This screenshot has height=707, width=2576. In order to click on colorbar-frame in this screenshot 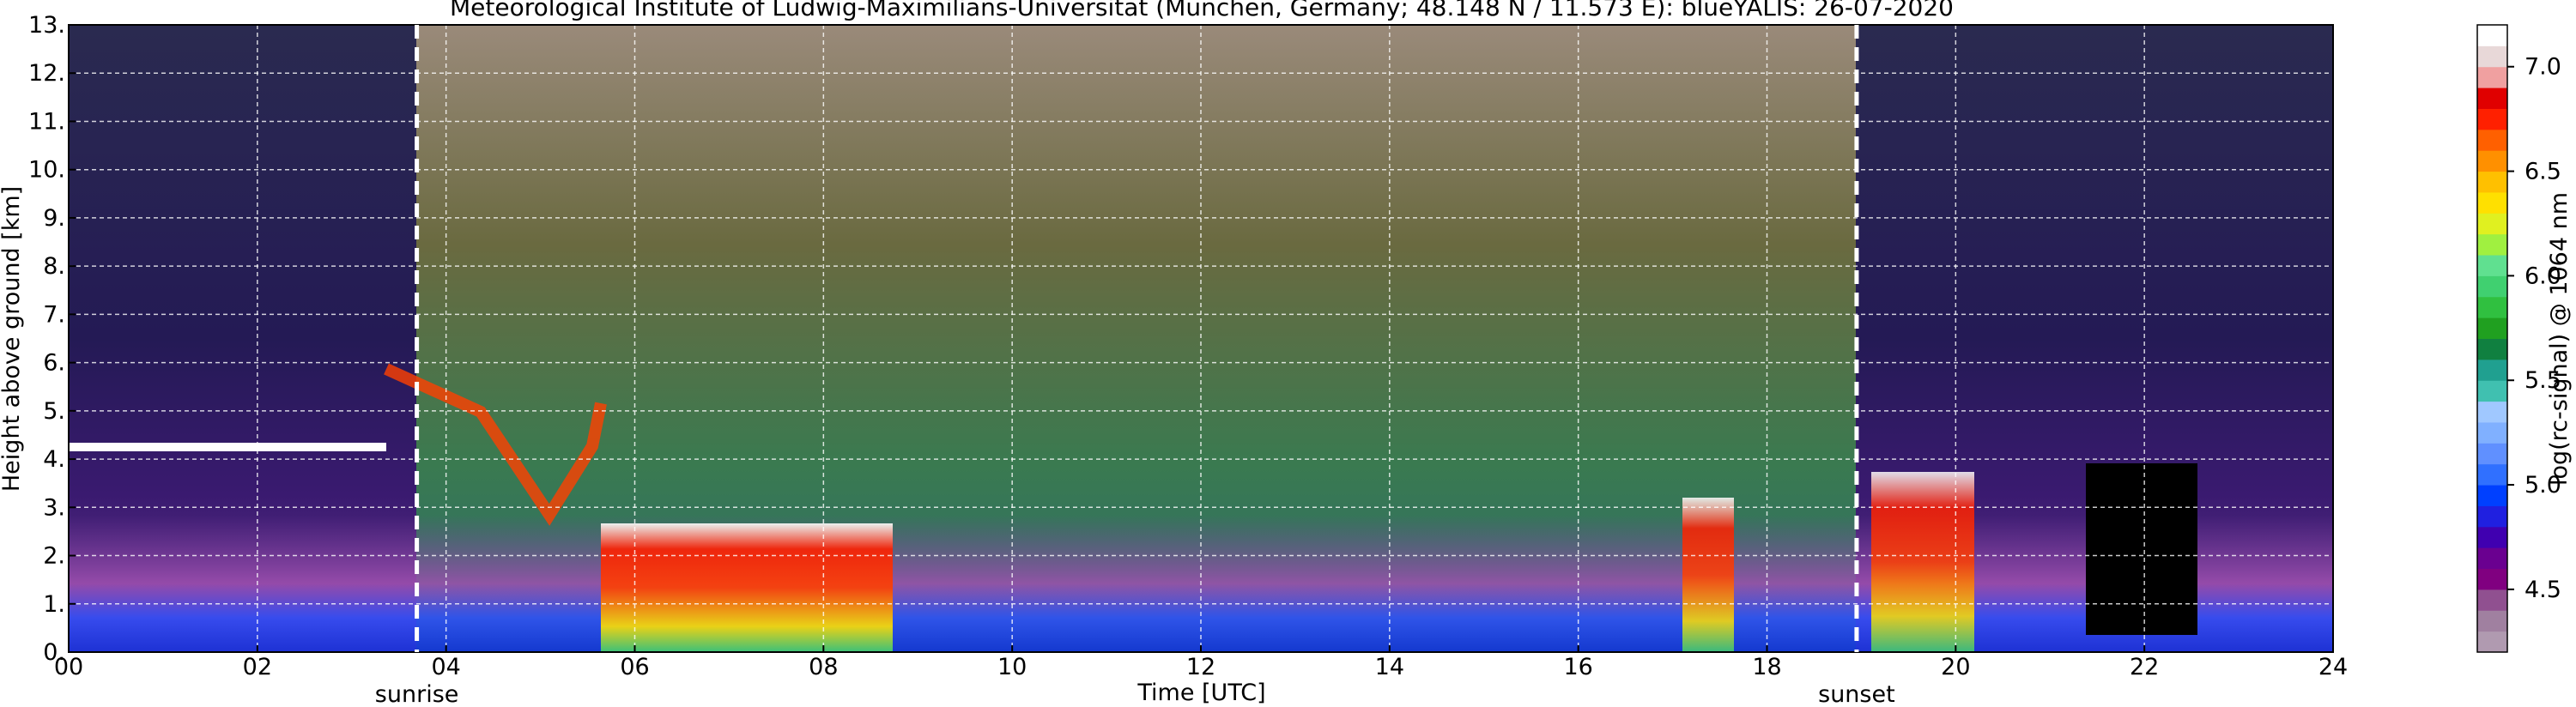, I will do `click(2492, 338)`.